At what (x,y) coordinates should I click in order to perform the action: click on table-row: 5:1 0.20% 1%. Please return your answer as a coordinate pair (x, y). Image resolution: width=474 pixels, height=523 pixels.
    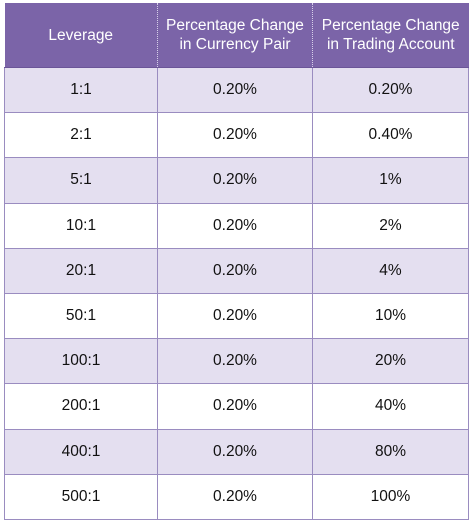
    Looking at the image, I should click on (236, 180).